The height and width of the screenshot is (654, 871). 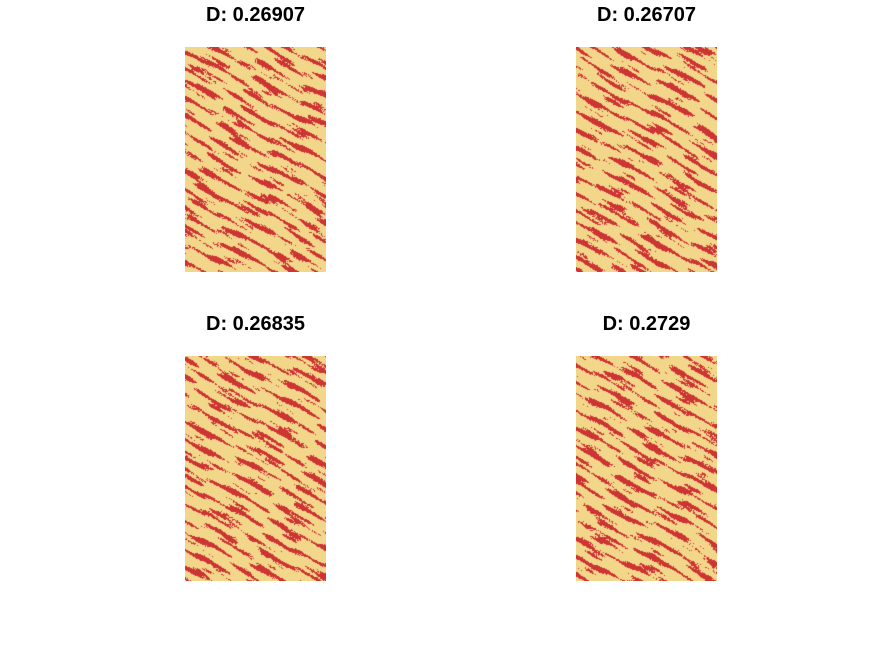 I want to click on panel-title: D: 0.26907, so click(x=255, y=15).